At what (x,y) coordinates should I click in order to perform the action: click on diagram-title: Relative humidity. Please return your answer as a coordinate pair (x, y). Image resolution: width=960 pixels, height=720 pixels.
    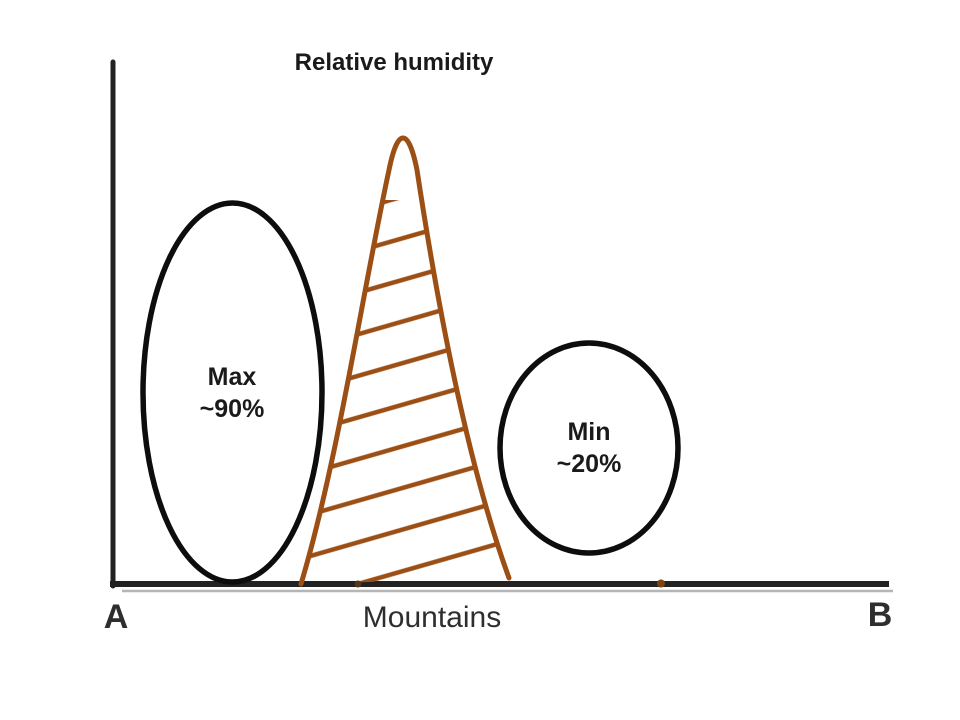
    Looking at the image, I should click on (394, 62).